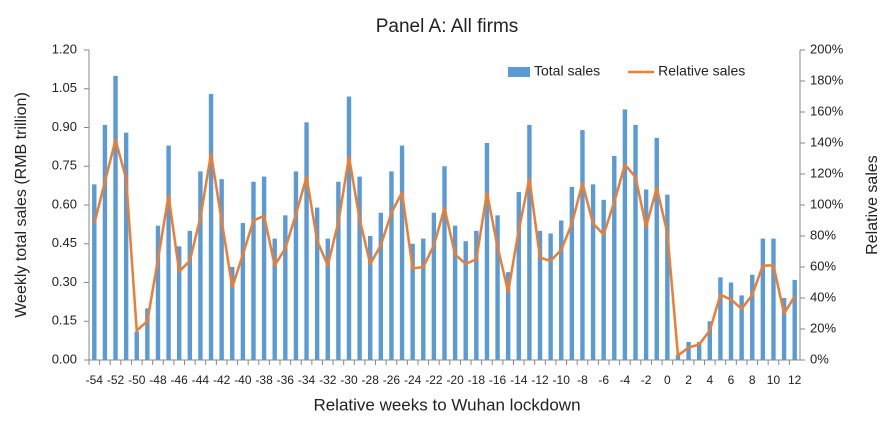  What do you see at coordinates (434, 380) in the screenshot?
I see `x-tick-label: -22` at bounding box center [434, 380].